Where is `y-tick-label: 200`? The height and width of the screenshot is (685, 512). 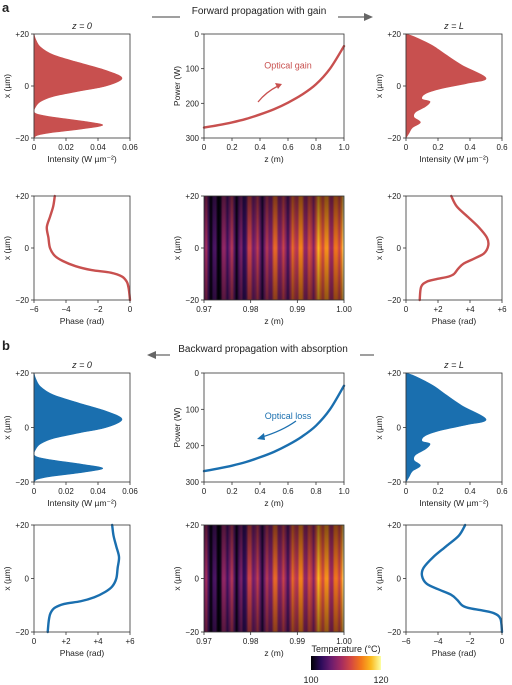 y-tick-label: 200 is located at coordinates (193, 446).